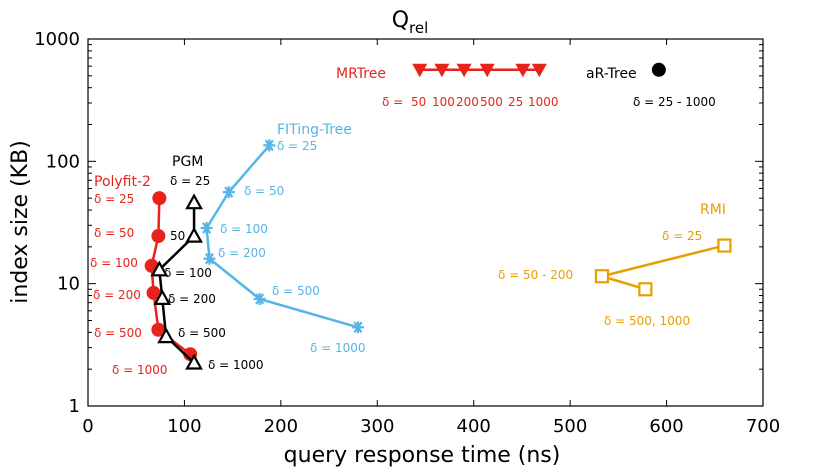  Describe the element at coordinates (122, 182) in the screenshot. I see `series-name-label: Polyfit-2` at that location.